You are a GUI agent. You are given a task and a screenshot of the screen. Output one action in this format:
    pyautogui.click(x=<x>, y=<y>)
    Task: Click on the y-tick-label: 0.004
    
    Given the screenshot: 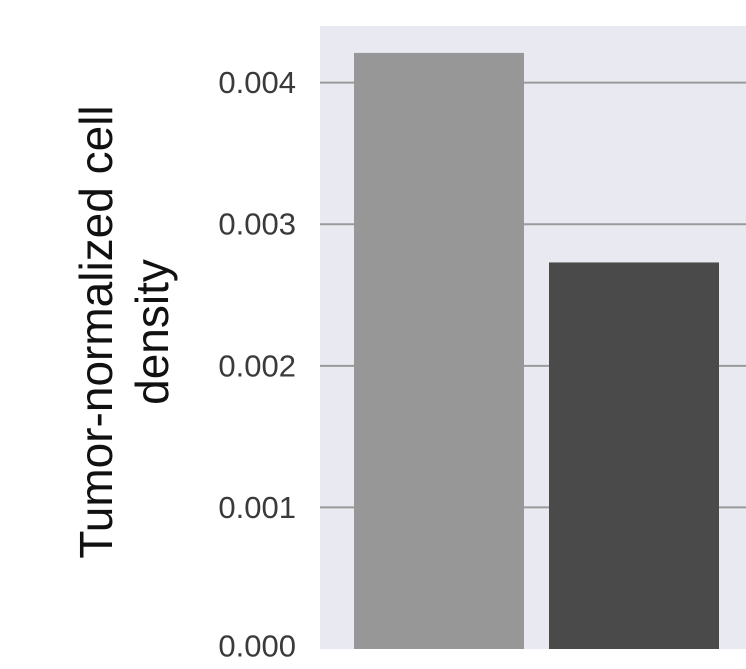 What is the action you would take?
    pyautogui.click(x=257, y=82)
    